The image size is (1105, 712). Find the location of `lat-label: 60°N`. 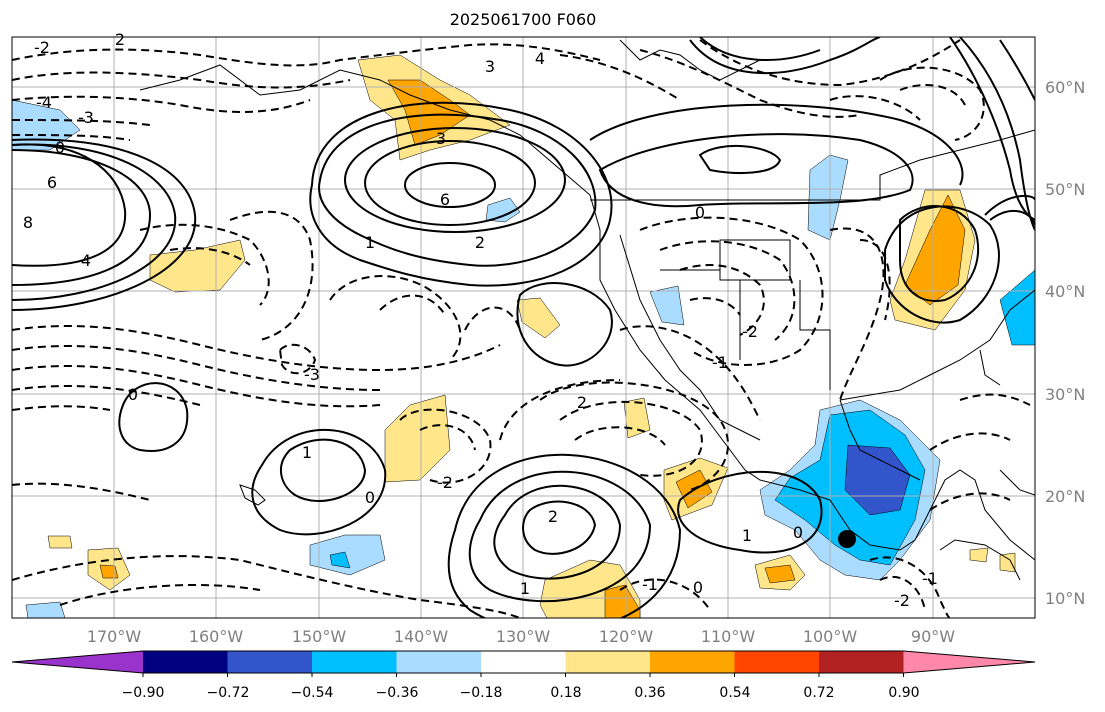

lat-label: 60°N is located at coordinates (1065, 87).